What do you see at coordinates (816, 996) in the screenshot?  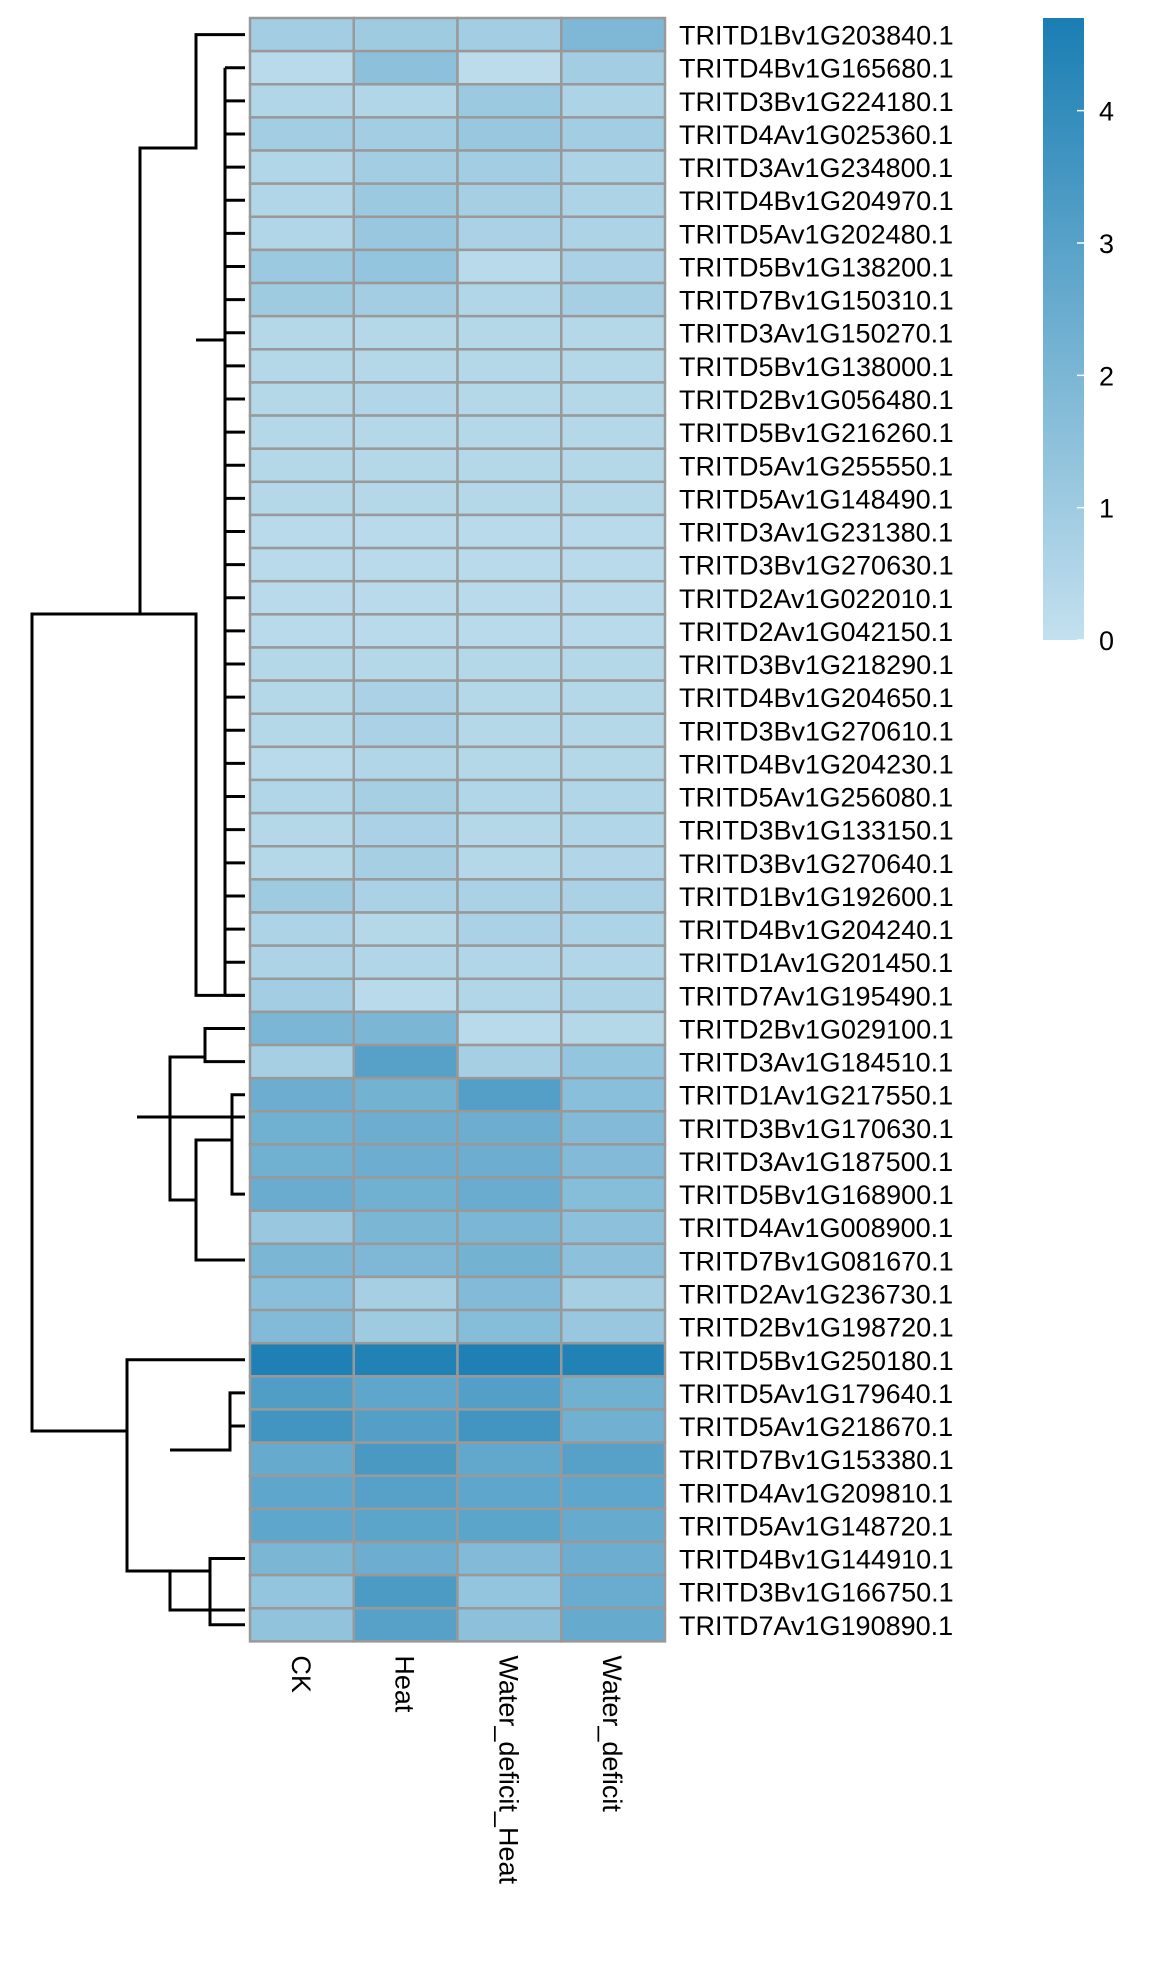 I see `row-label: TRITD7Av1G195490.1` at bounding box center [816, 996].